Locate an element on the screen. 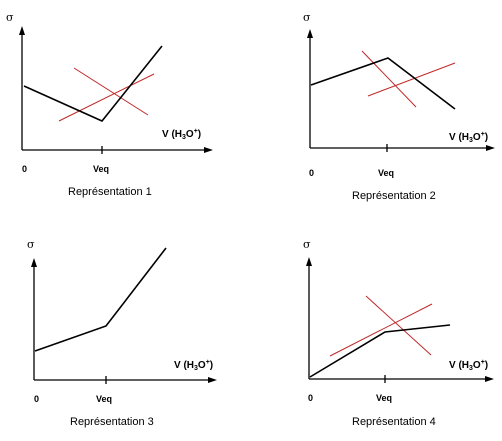  panel-caption: Représentation 3 is located at coordinates (112, 422).